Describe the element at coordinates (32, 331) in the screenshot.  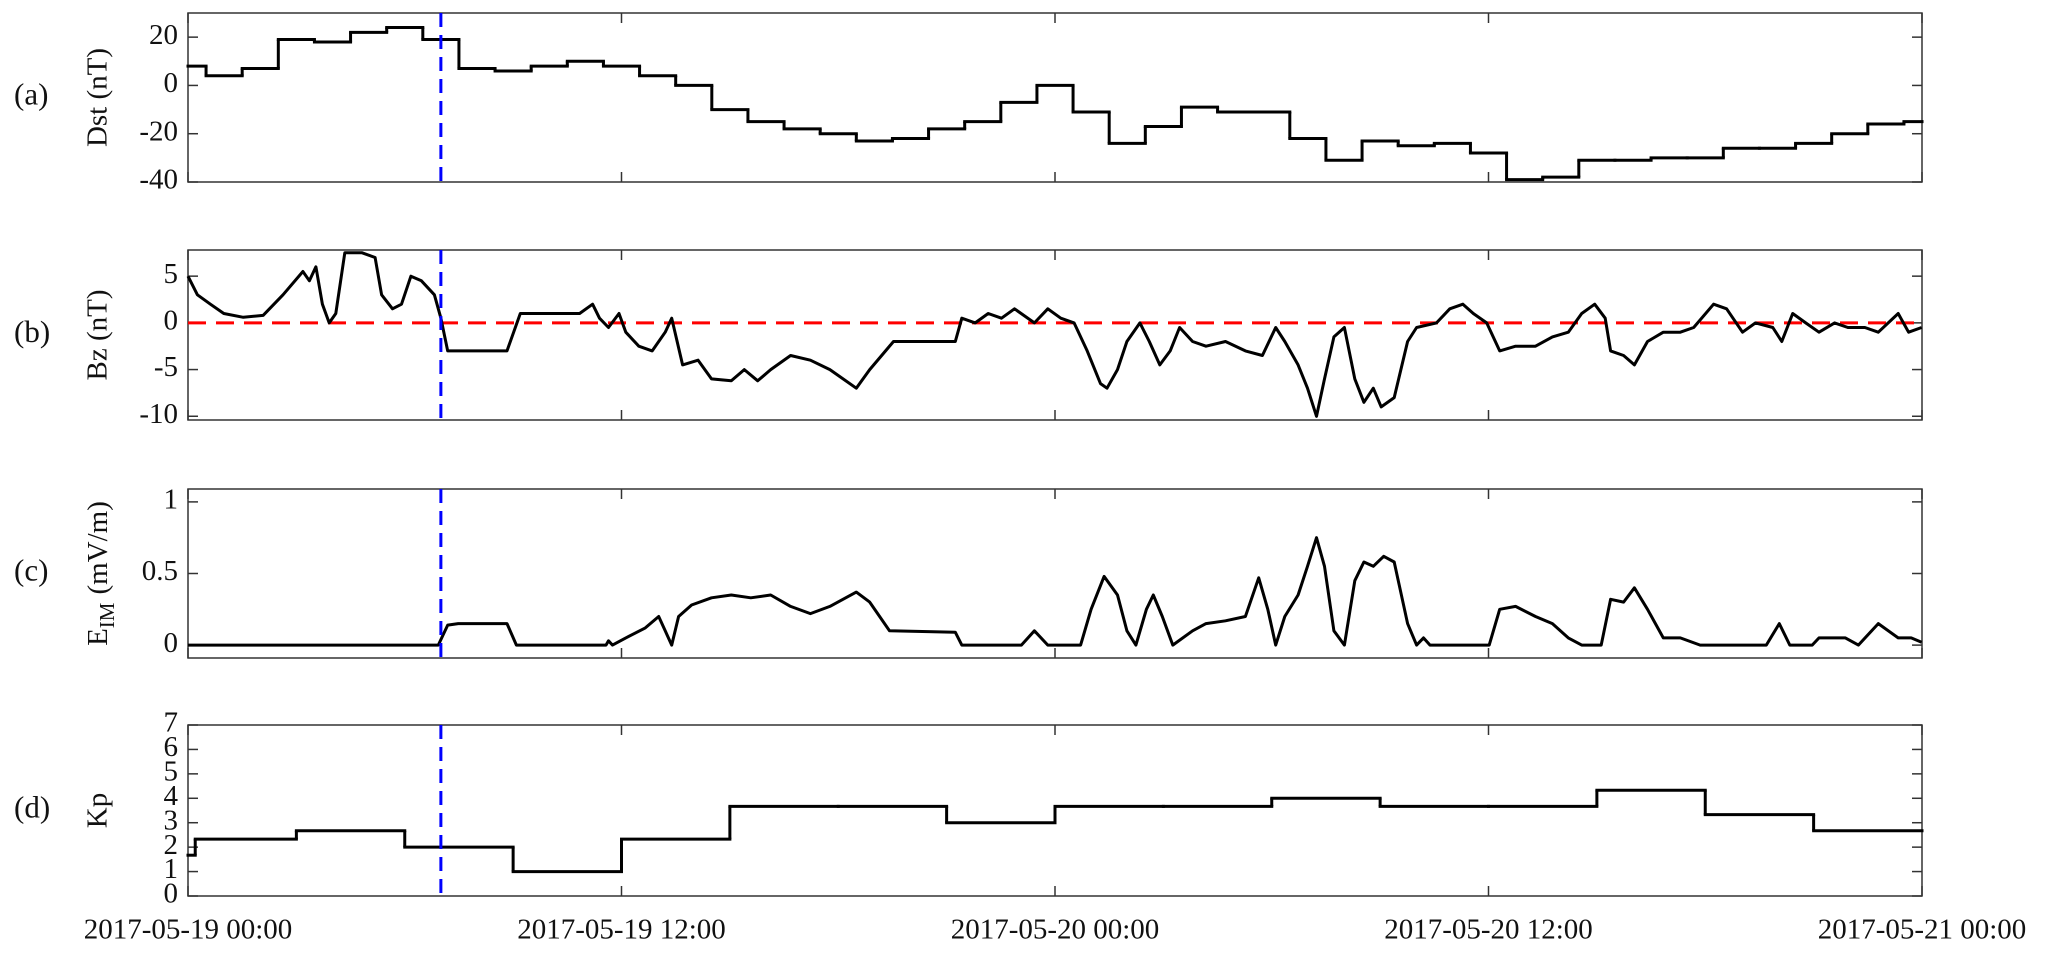
I see `panel-label: (b)` at that location.